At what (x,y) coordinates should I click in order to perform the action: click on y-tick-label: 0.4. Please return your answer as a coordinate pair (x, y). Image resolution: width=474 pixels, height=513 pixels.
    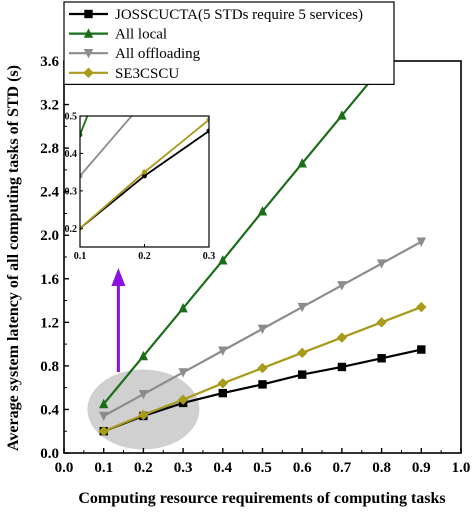
    Looking at the image, I should click on (49, 410).